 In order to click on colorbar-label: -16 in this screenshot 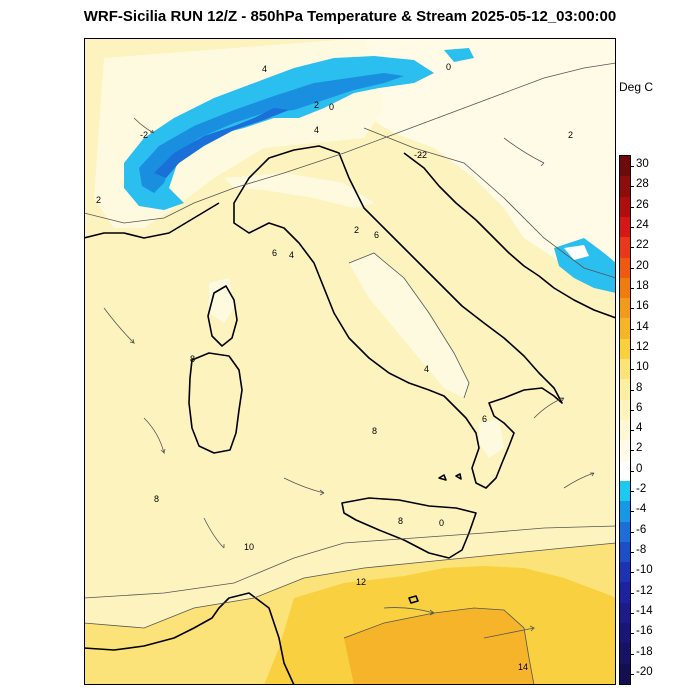, I will do `click(644, 631)`.